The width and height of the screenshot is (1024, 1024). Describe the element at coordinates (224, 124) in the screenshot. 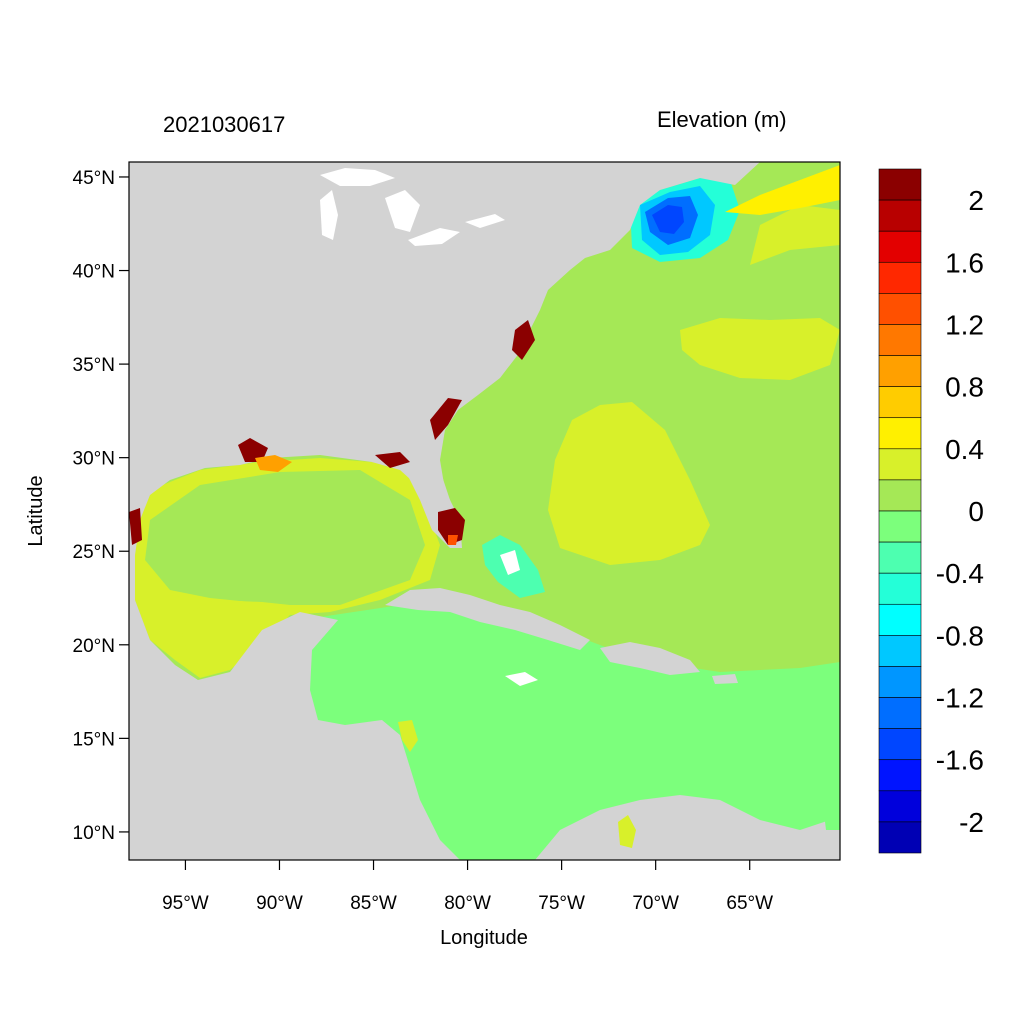

I see `plot-title-timestamp: 2021030617` at that location.